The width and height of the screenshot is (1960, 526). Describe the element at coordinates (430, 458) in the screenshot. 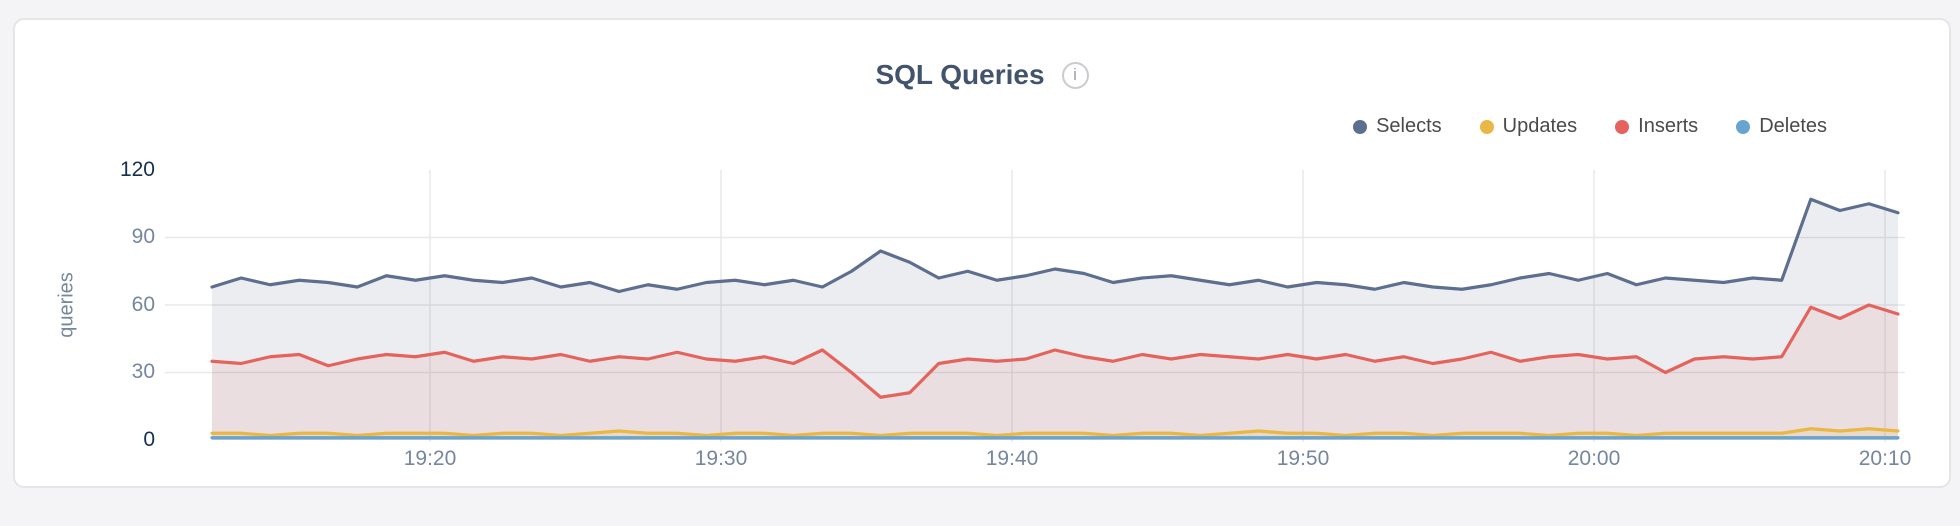

I see `x-tick-1920: 19:20` at that location.